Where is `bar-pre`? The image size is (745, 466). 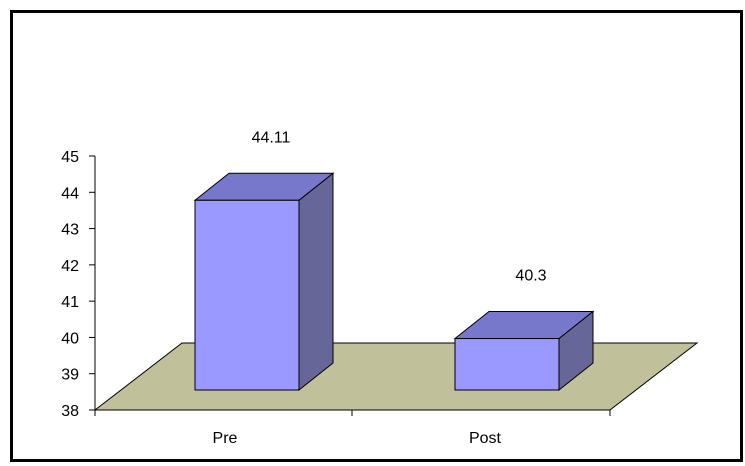 bar-pre is located at coordinates (247, 295).